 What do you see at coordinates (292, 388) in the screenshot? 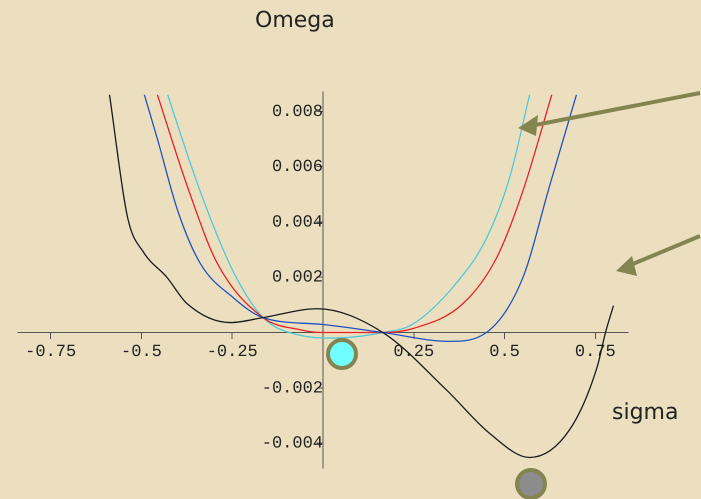
I see `y-tick-label: -0.002` at bounding box center [292, 388].